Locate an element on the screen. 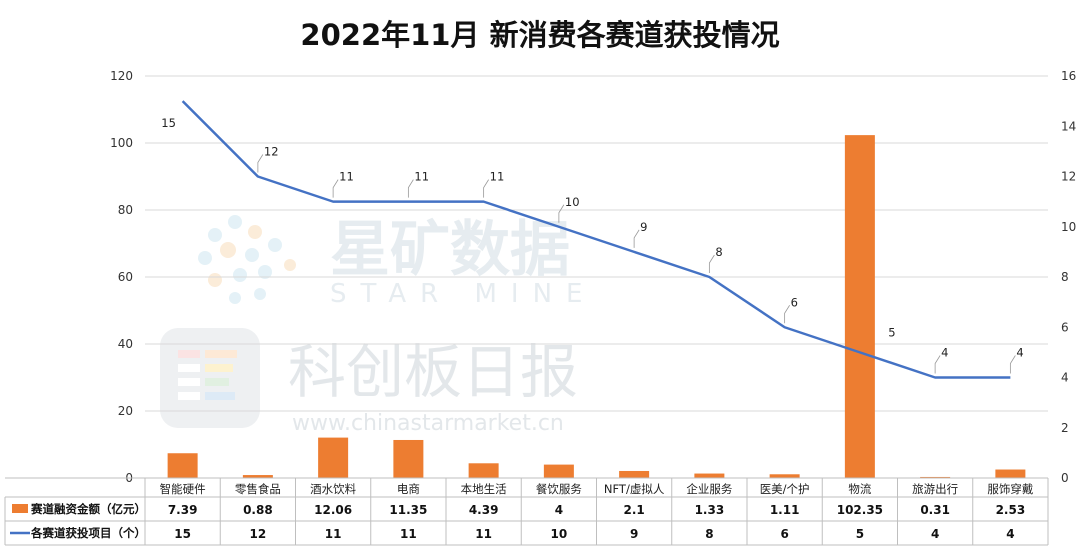  line-data-label: 9 is located at coordinates (643, 227).